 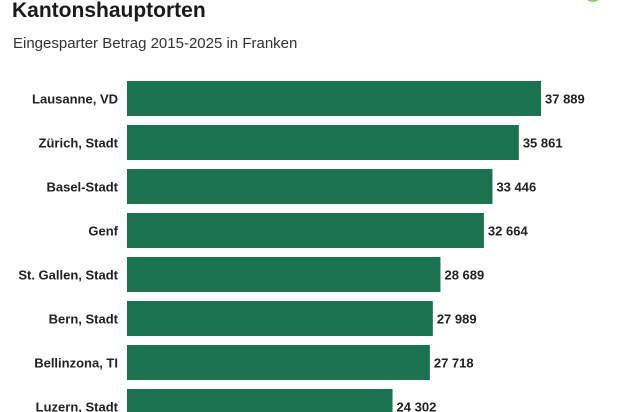 What do you see at coordinates (82, 187) in the screenshot?
I see `category-label: Basel-Stadt` at bounding box center [82, 187].